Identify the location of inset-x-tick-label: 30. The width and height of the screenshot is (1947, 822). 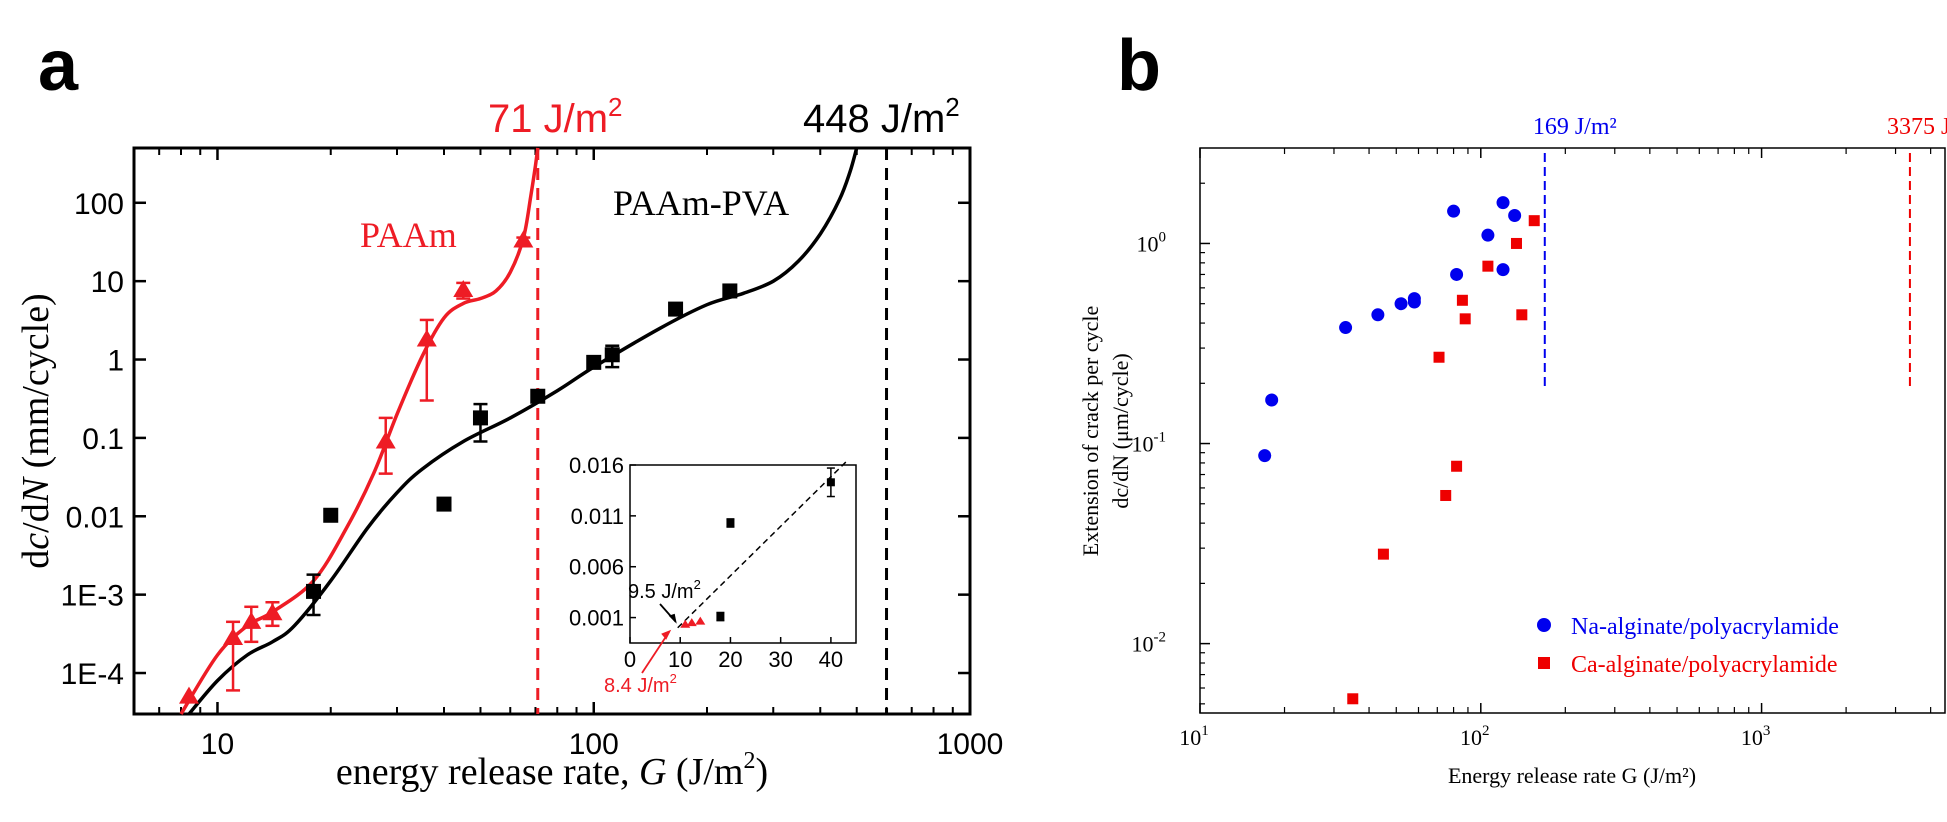
(780, 659).